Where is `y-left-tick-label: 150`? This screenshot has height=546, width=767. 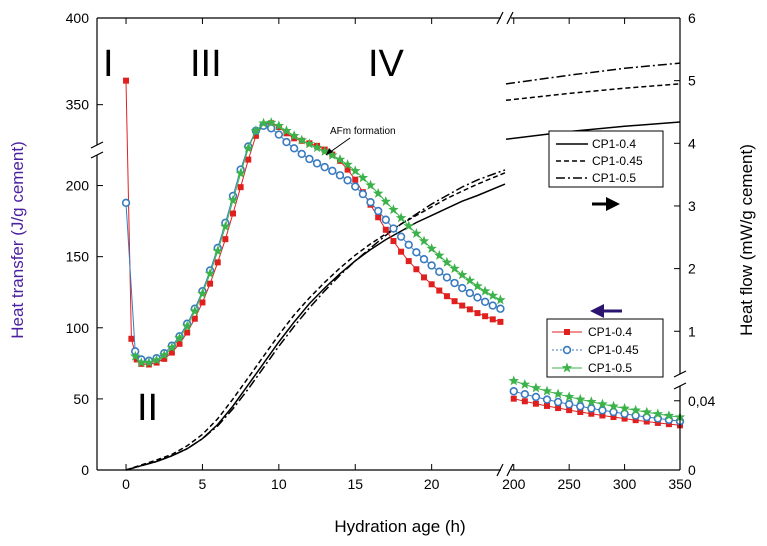
y-left-tick-label: 150 is located at coordinates (78, 257).